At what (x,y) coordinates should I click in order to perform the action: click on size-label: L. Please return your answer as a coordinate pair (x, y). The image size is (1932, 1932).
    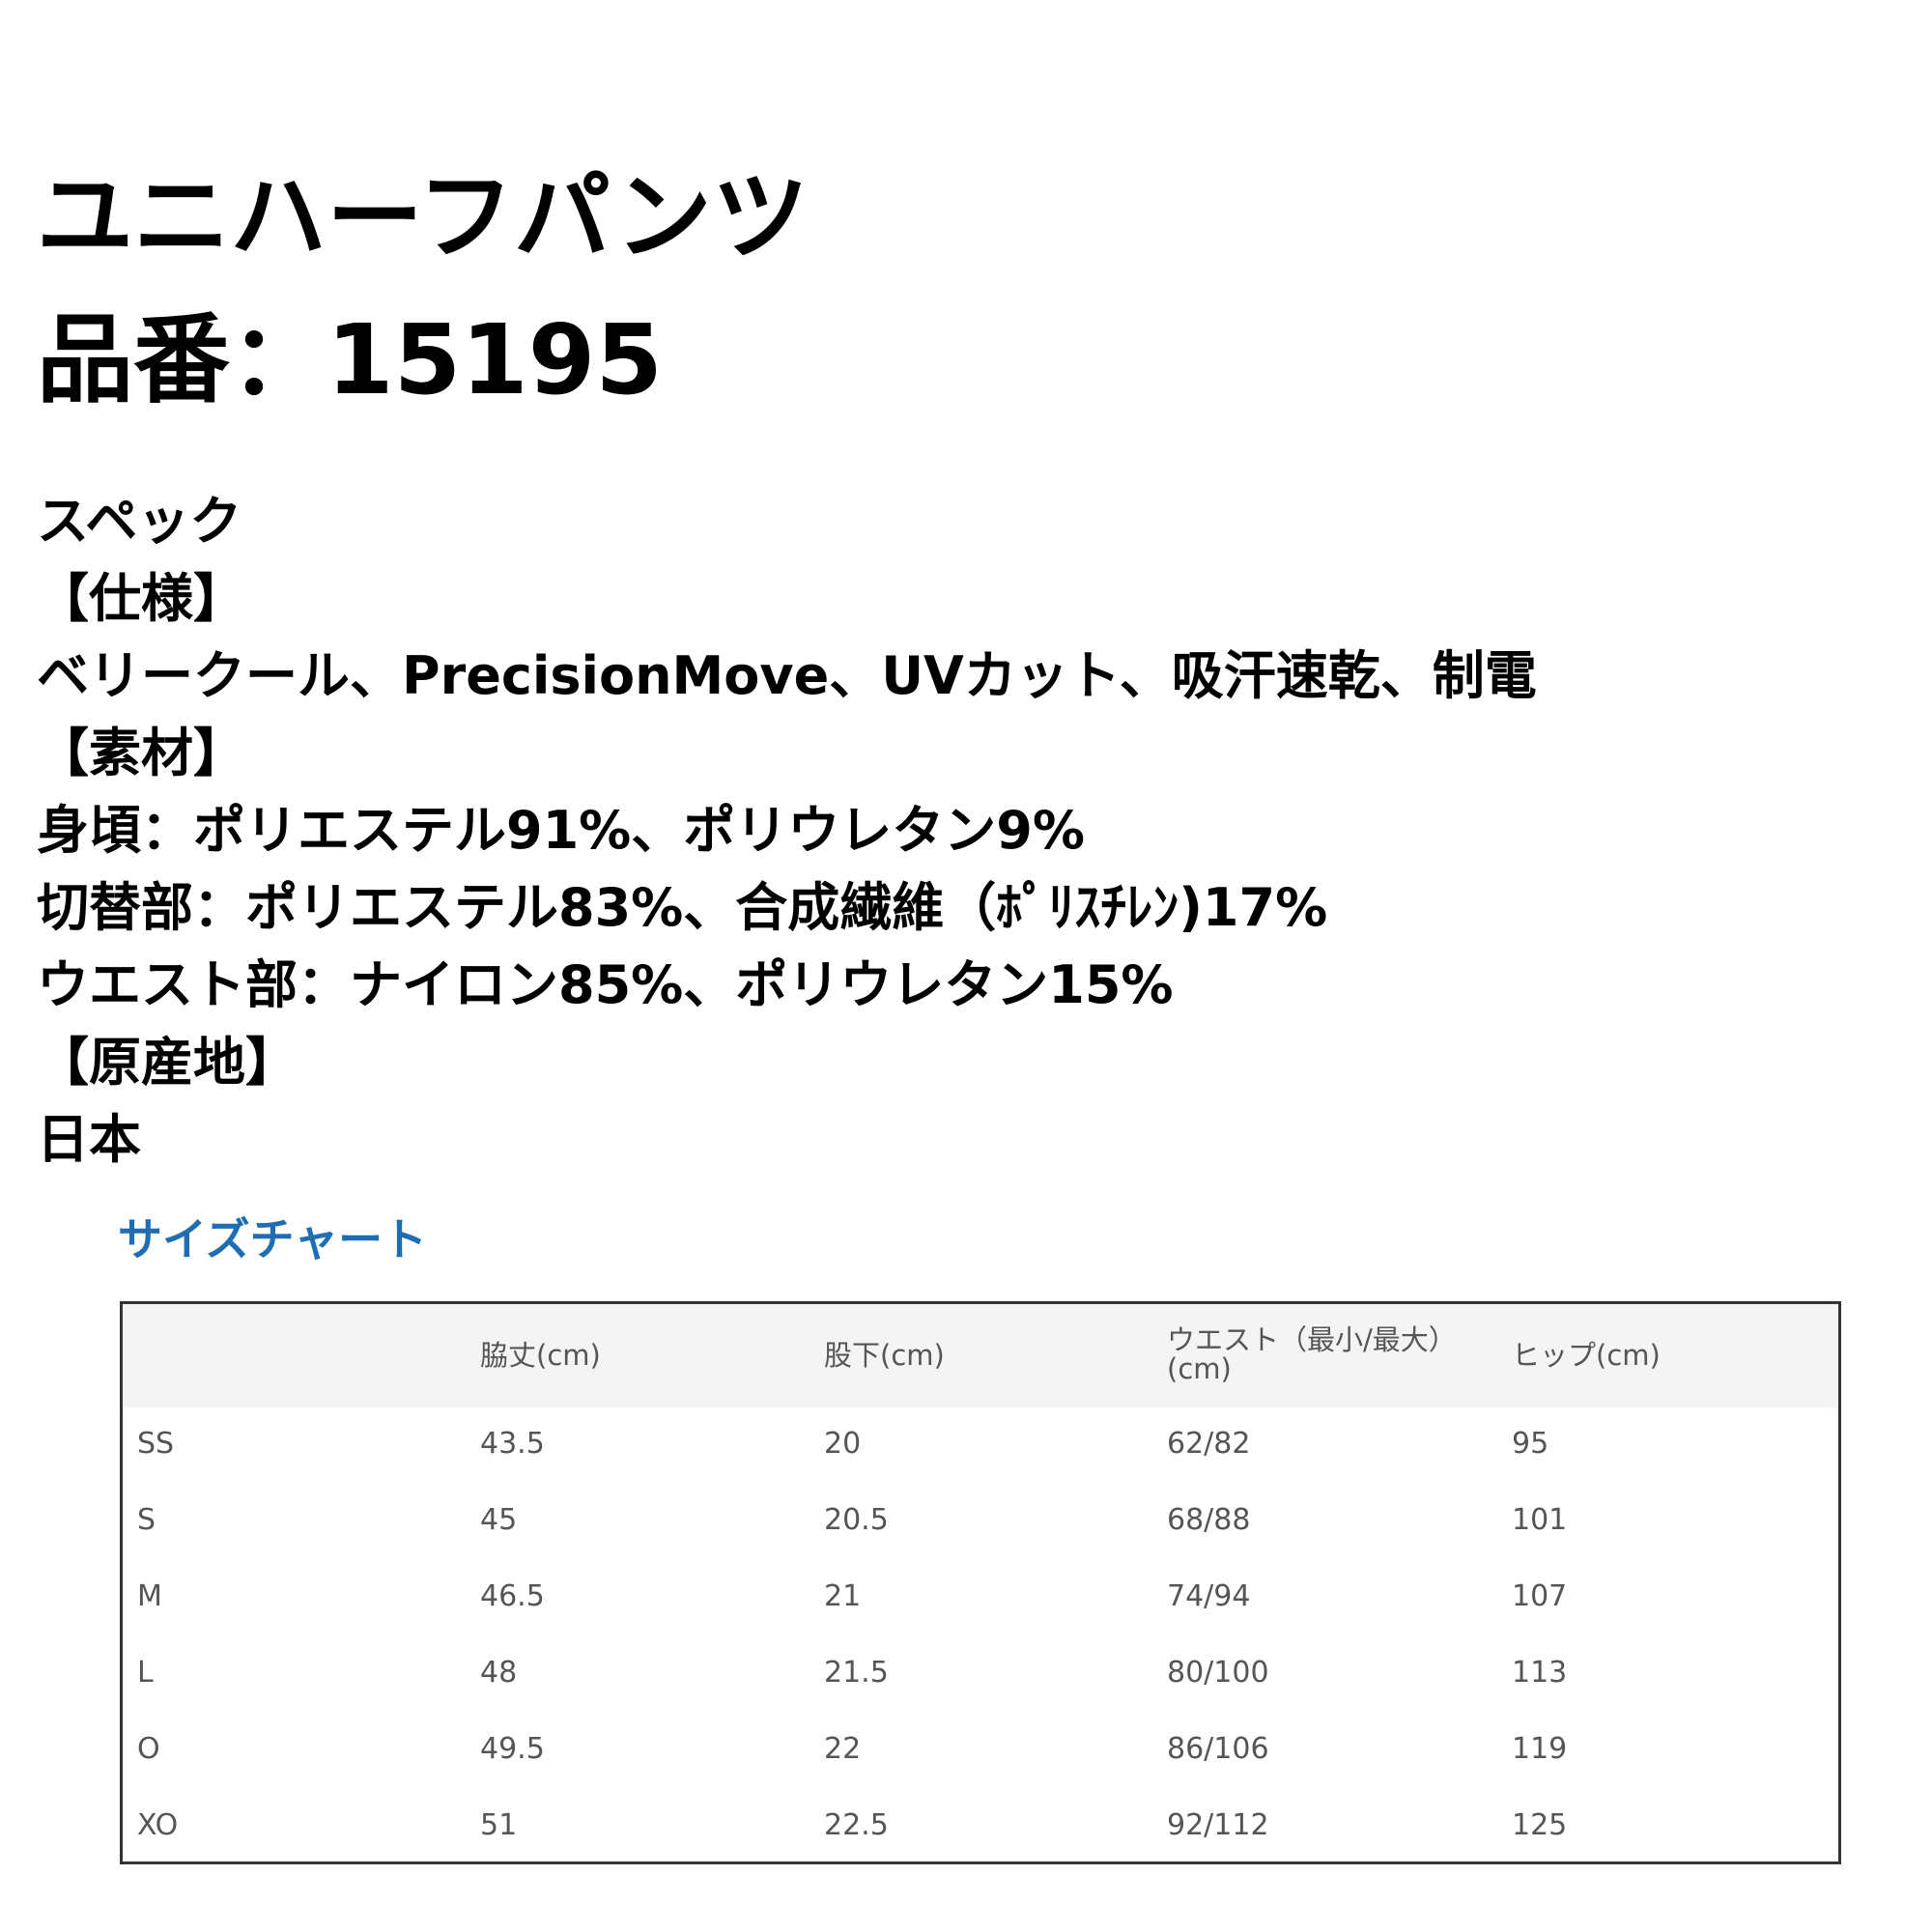
    Looking at the image, I should click on (145, 1673).